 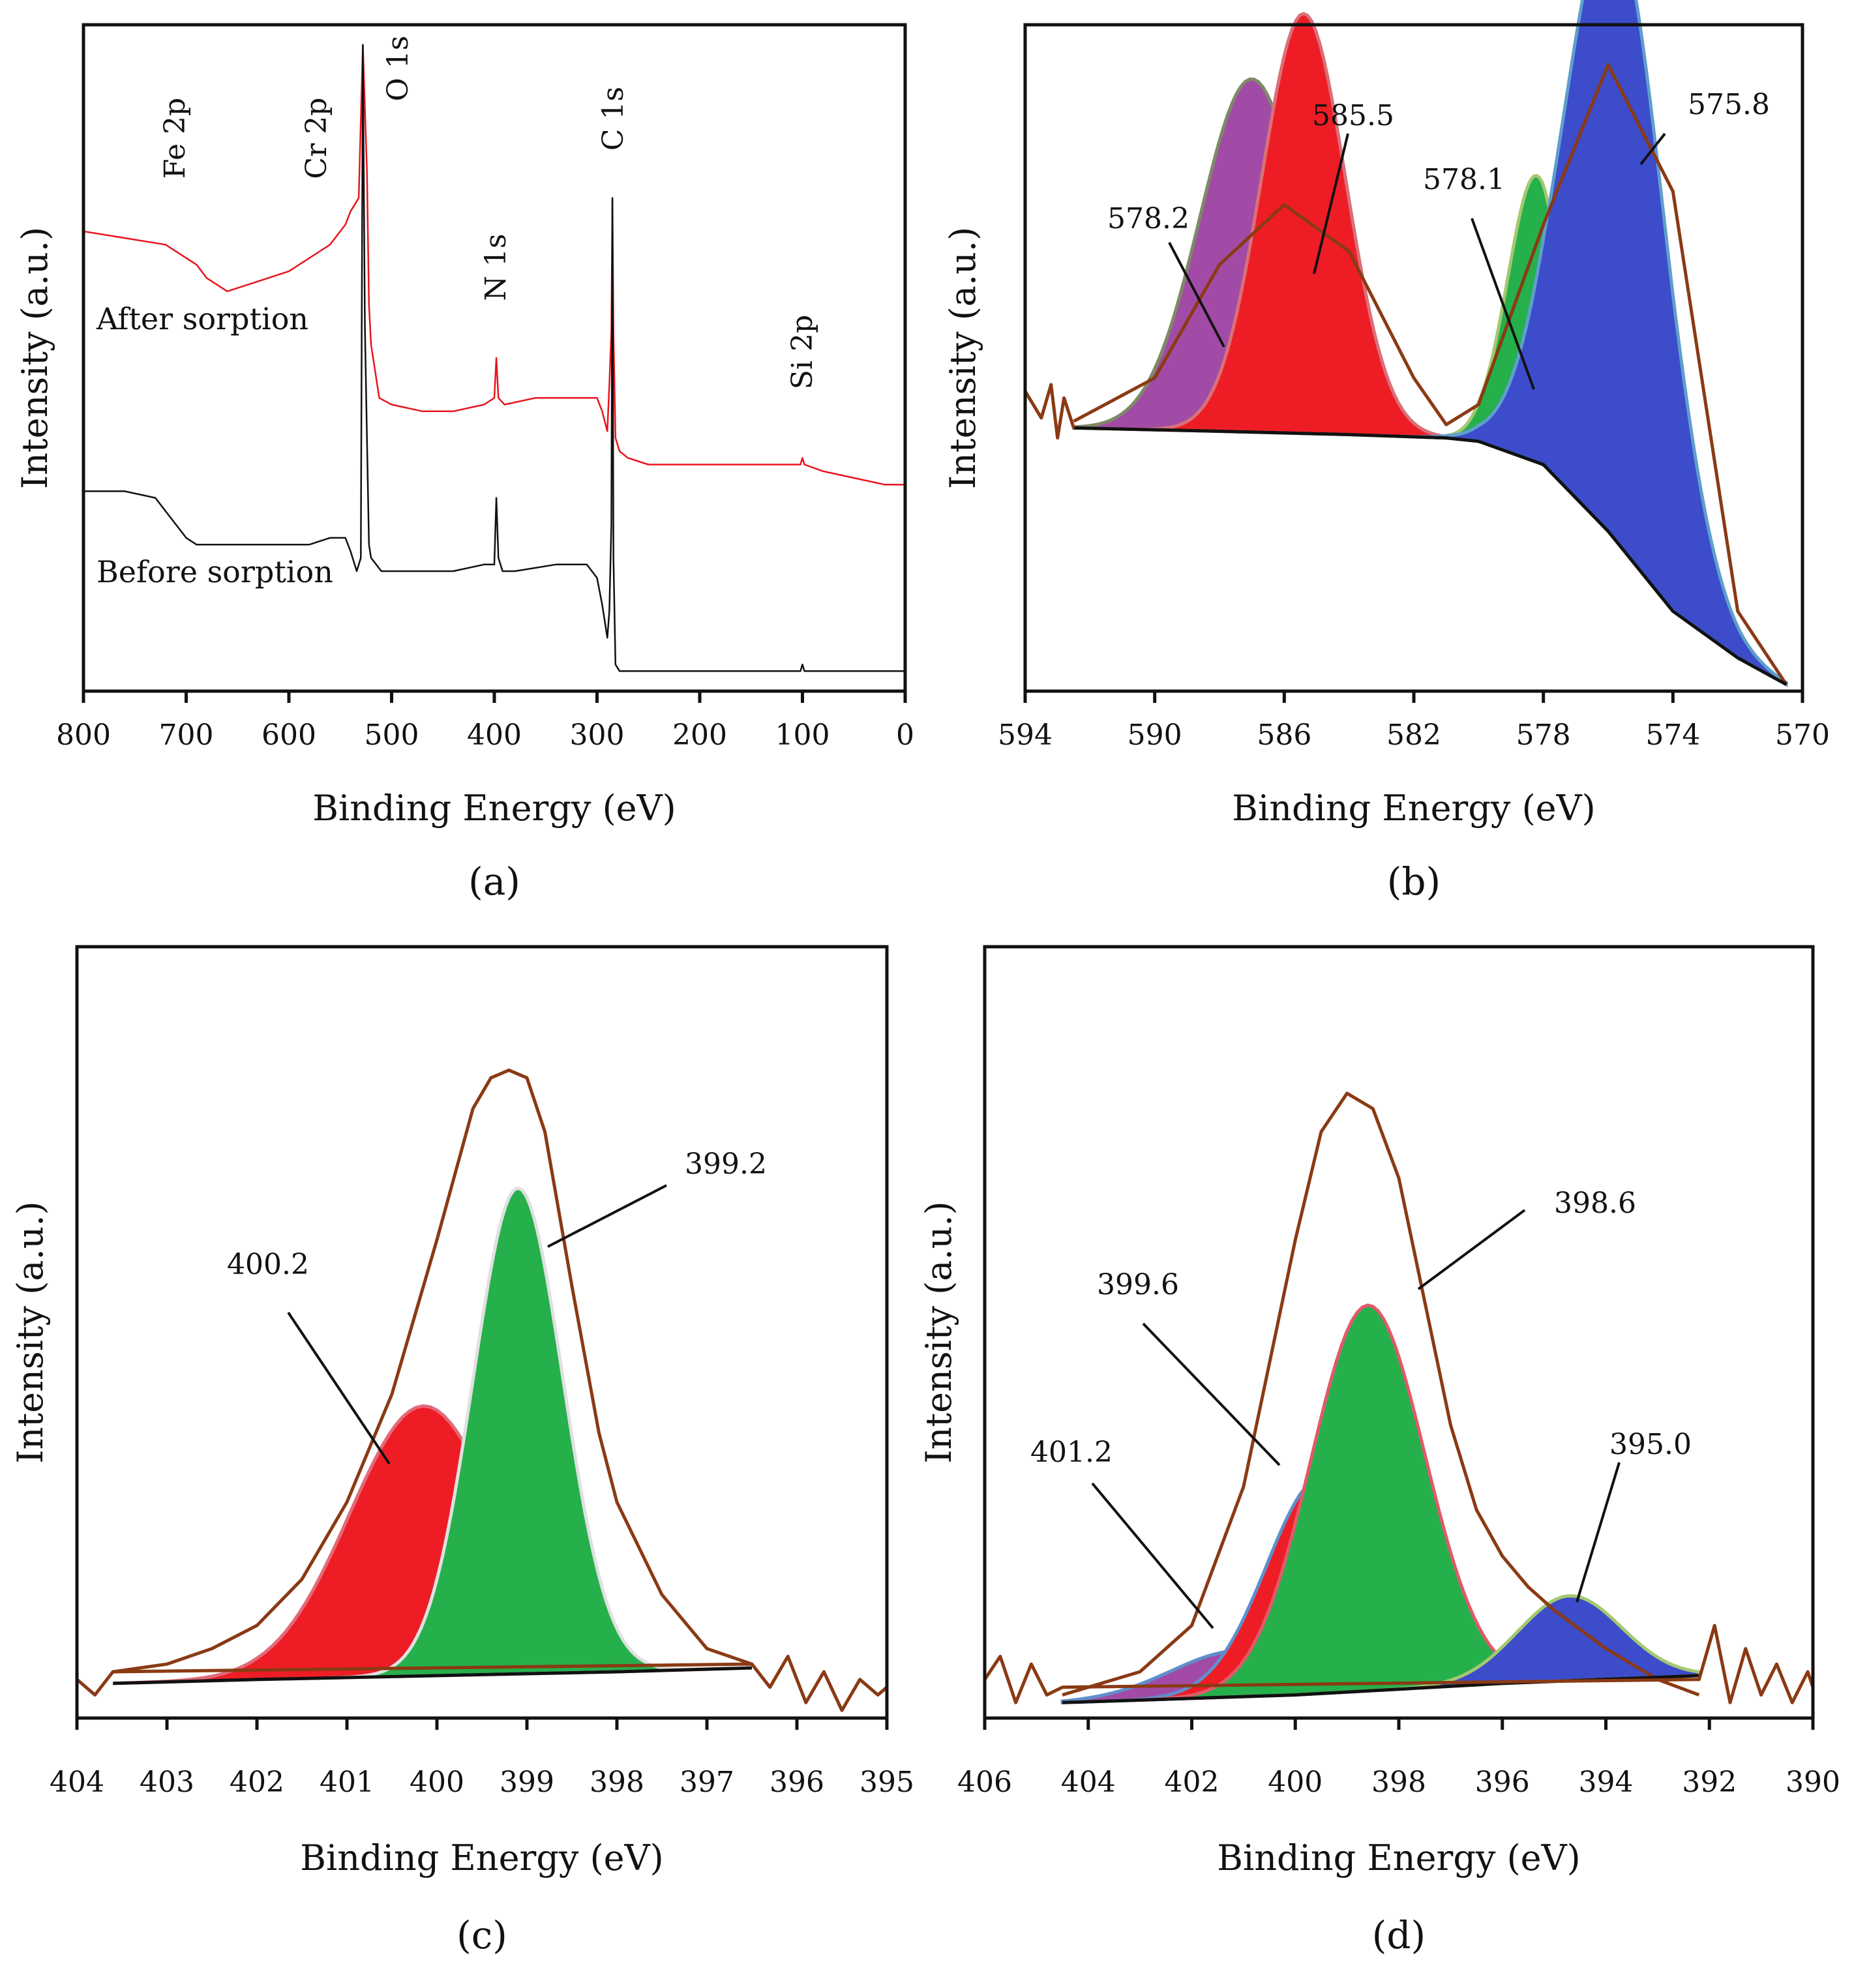 What do you see at coordinates (613, 119) in the screenshot?
I see `element-peak-label: C 1s` at bounding box center [613, 119].